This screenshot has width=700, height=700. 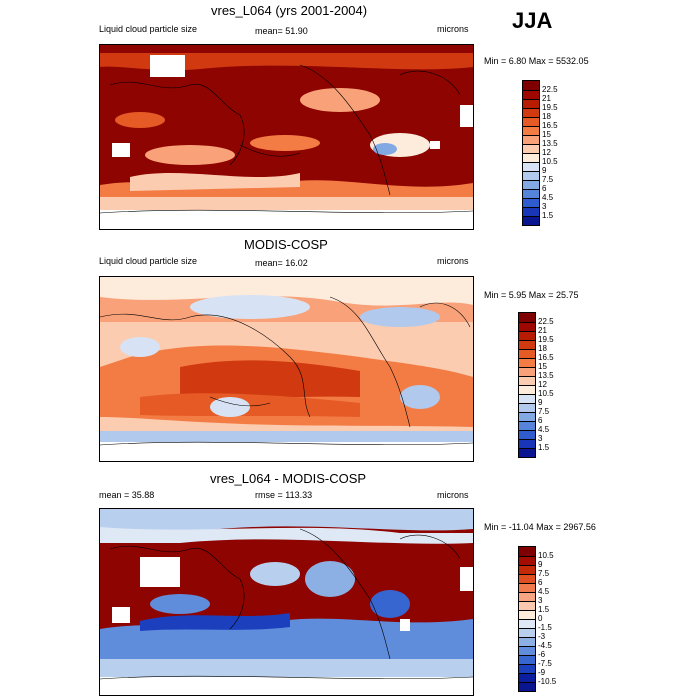 I want to click on cbar3-label: -6, so click(x=542, y=654).